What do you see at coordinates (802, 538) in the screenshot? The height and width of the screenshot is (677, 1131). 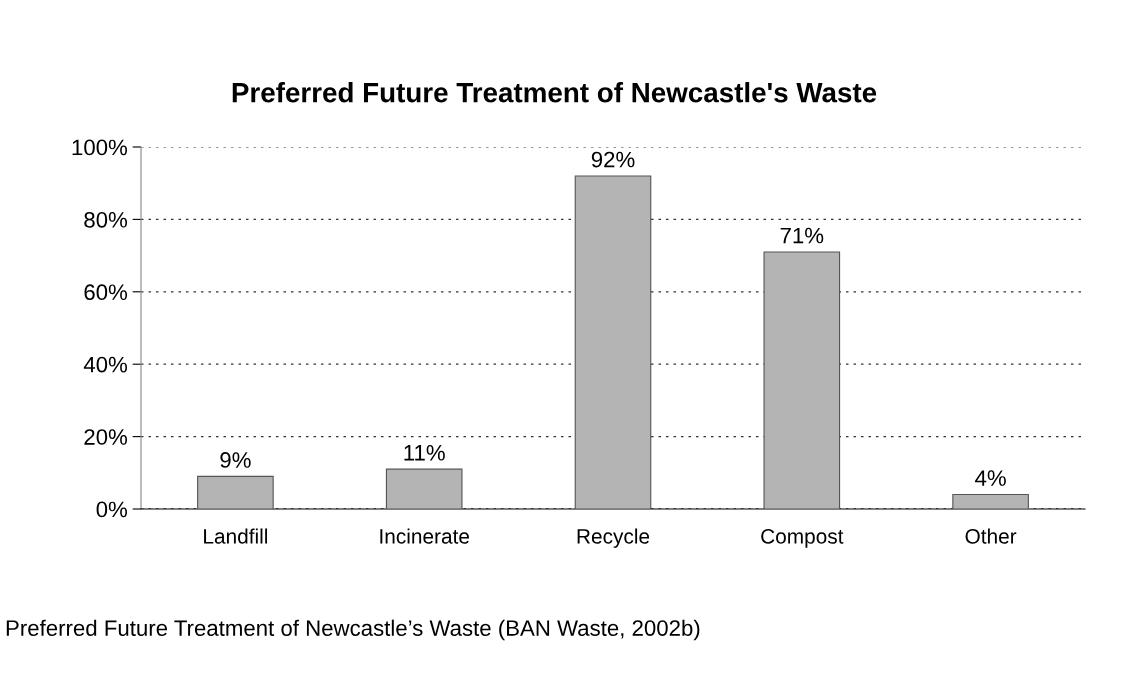 I see `x-tick-label: Compost` at bounding box center [802, 538].